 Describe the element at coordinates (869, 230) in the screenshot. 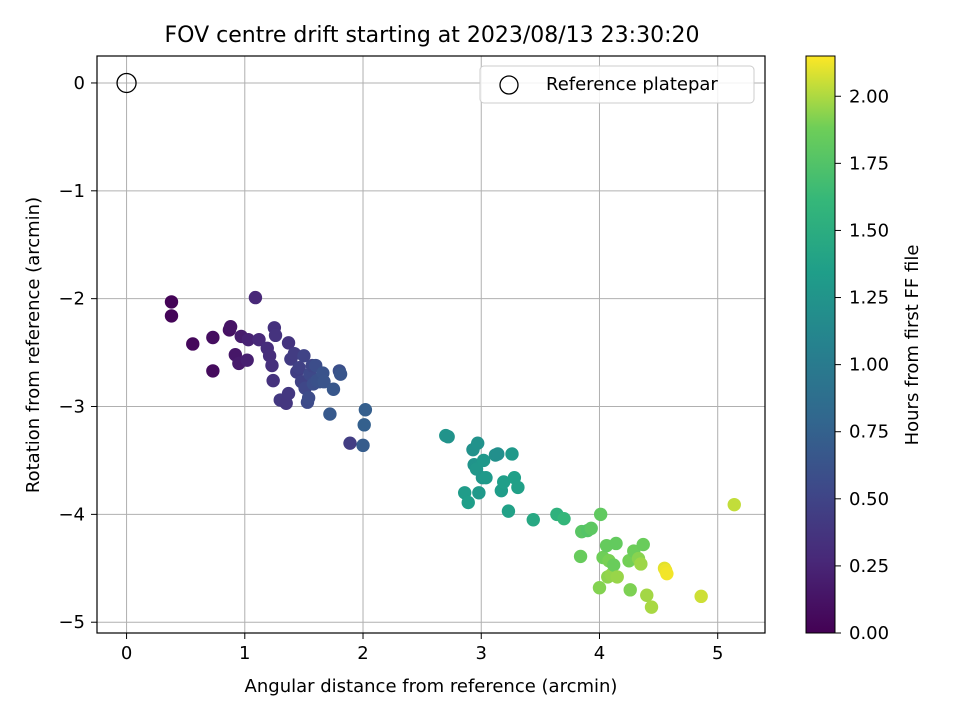

I see `colorbar-tick-label: 1.50` at that location.